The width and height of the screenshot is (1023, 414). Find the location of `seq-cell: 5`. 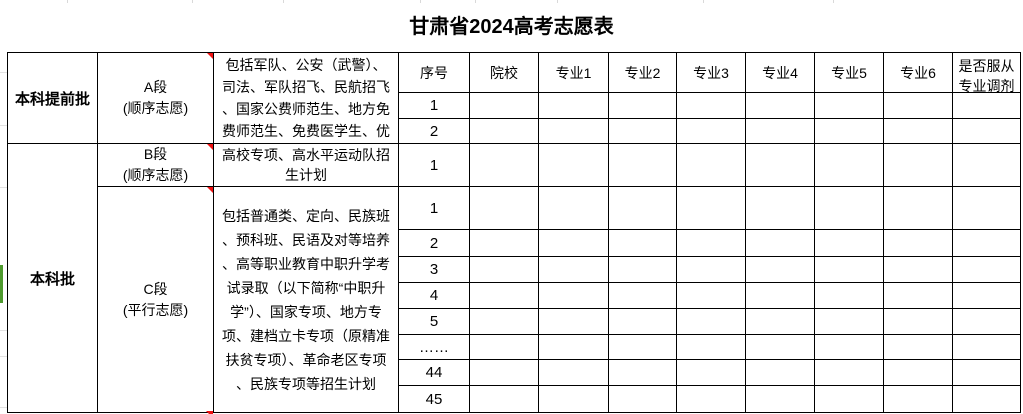

seq-cell: 5 is located at coordinates (434, 322).